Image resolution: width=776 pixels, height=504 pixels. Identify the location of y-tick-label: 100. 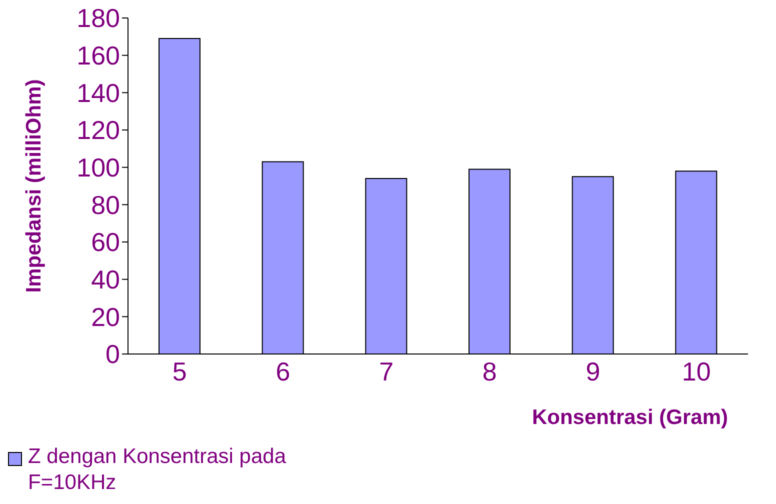
(98, 167).